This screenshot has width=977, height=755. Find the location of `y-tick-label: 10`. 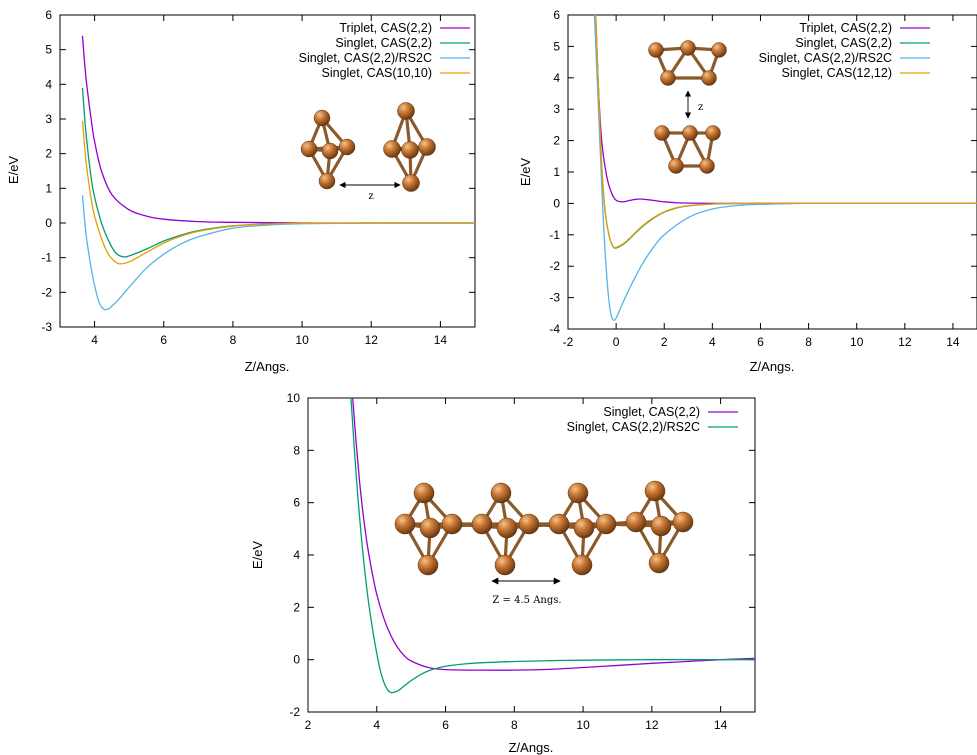

y-tick-label: 10 is located at coordinates (294, 398).